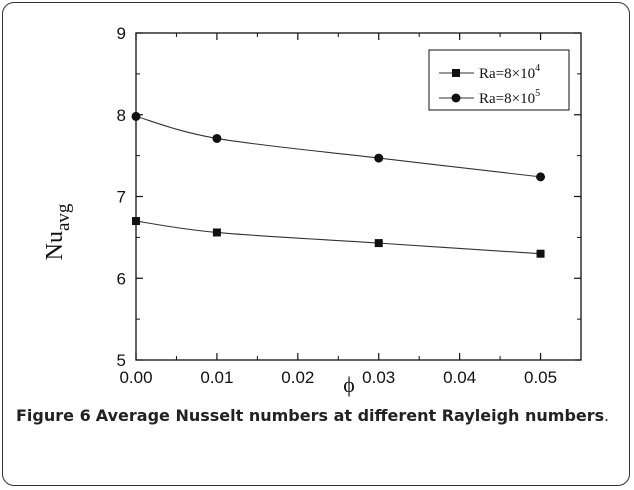  I want to click on caption-period: ., so click(606, 416).